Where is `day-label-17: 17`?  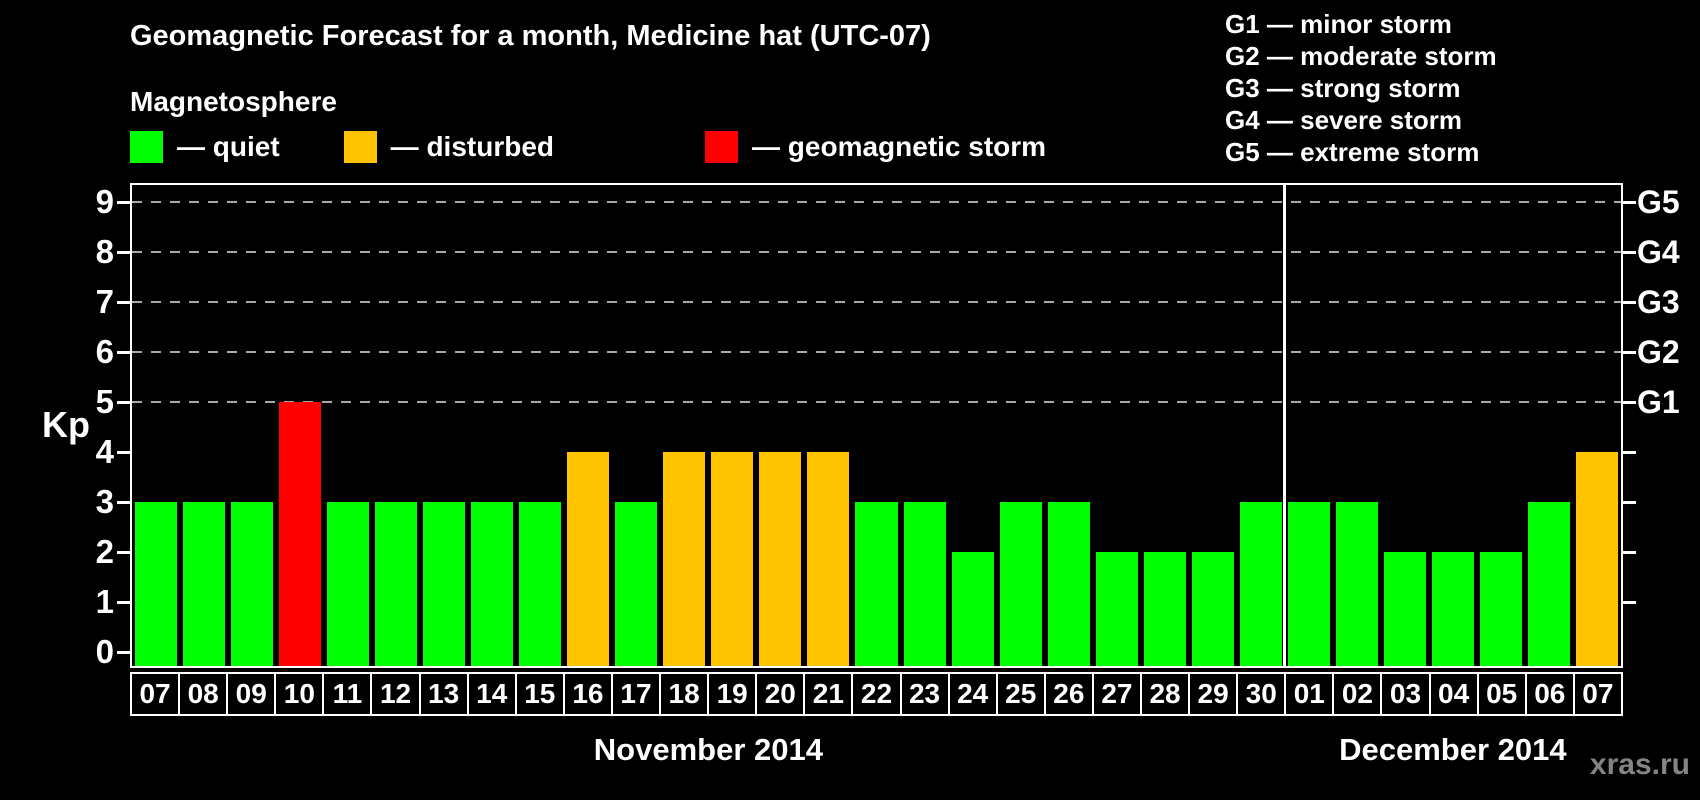 day-label-17: 17 is located at coordinates (636, 694).